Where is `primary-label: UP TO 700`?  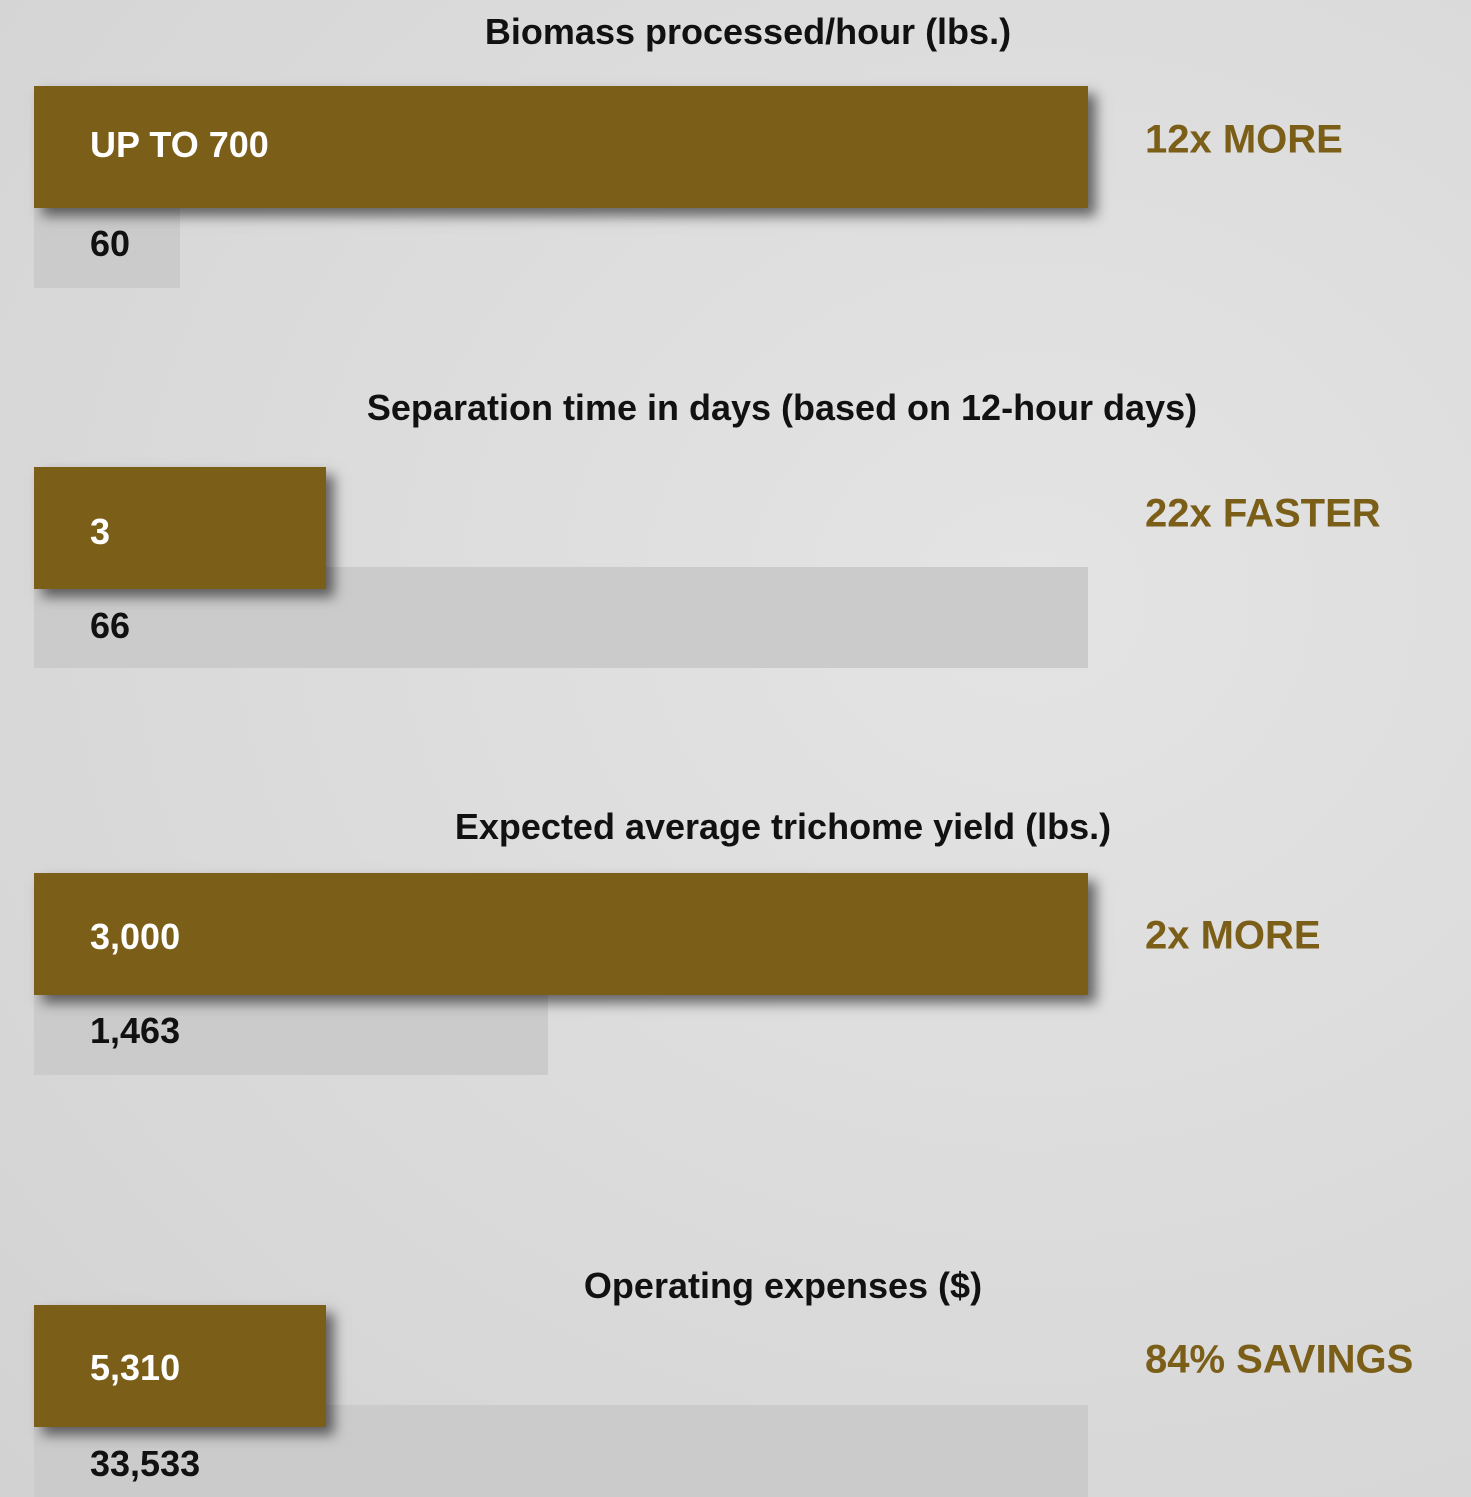 primary-label: UP TO 700 is located at coordinates (179, 144).